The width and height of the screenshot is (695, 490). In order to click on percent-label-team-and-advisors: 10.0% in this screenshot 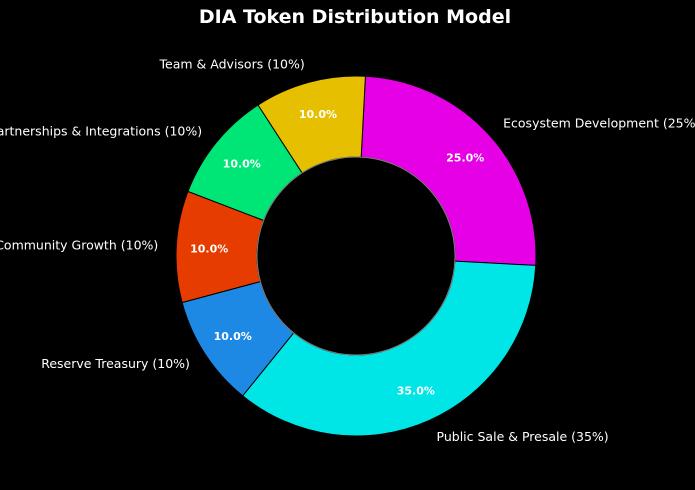, I will do `click(318, 114)`.